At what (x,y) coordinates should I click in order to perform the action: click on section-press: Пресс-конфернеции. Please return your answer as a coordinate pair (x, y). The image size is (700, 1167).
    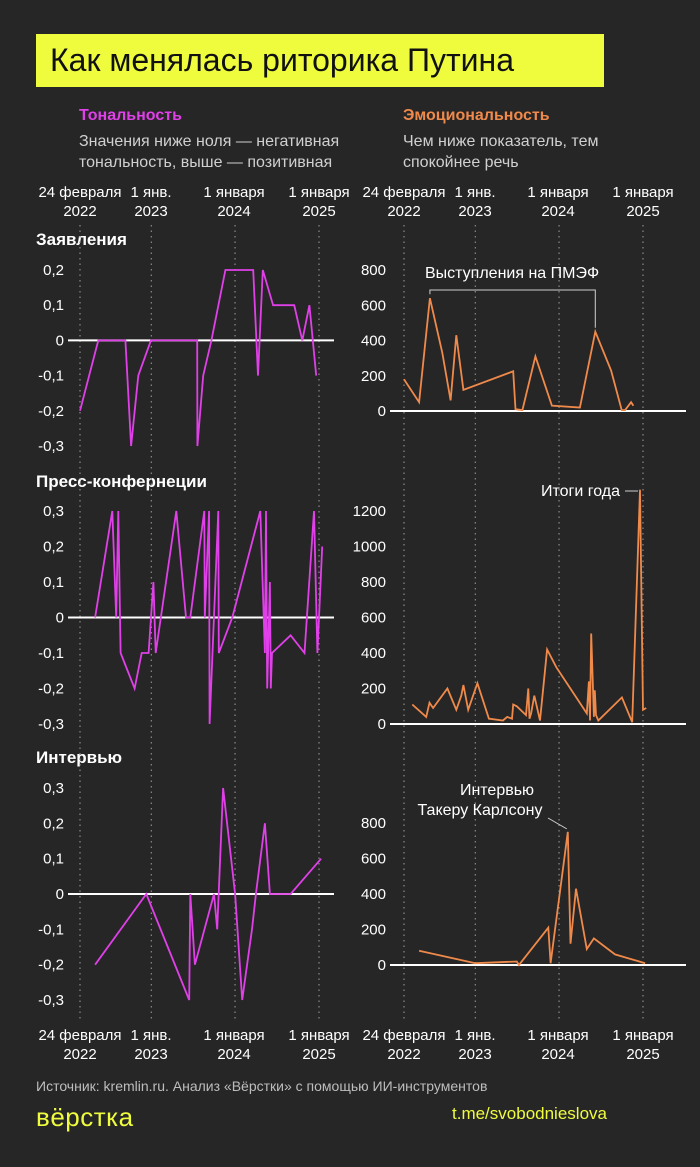
    Looking at the image, I should click on (121, 481).